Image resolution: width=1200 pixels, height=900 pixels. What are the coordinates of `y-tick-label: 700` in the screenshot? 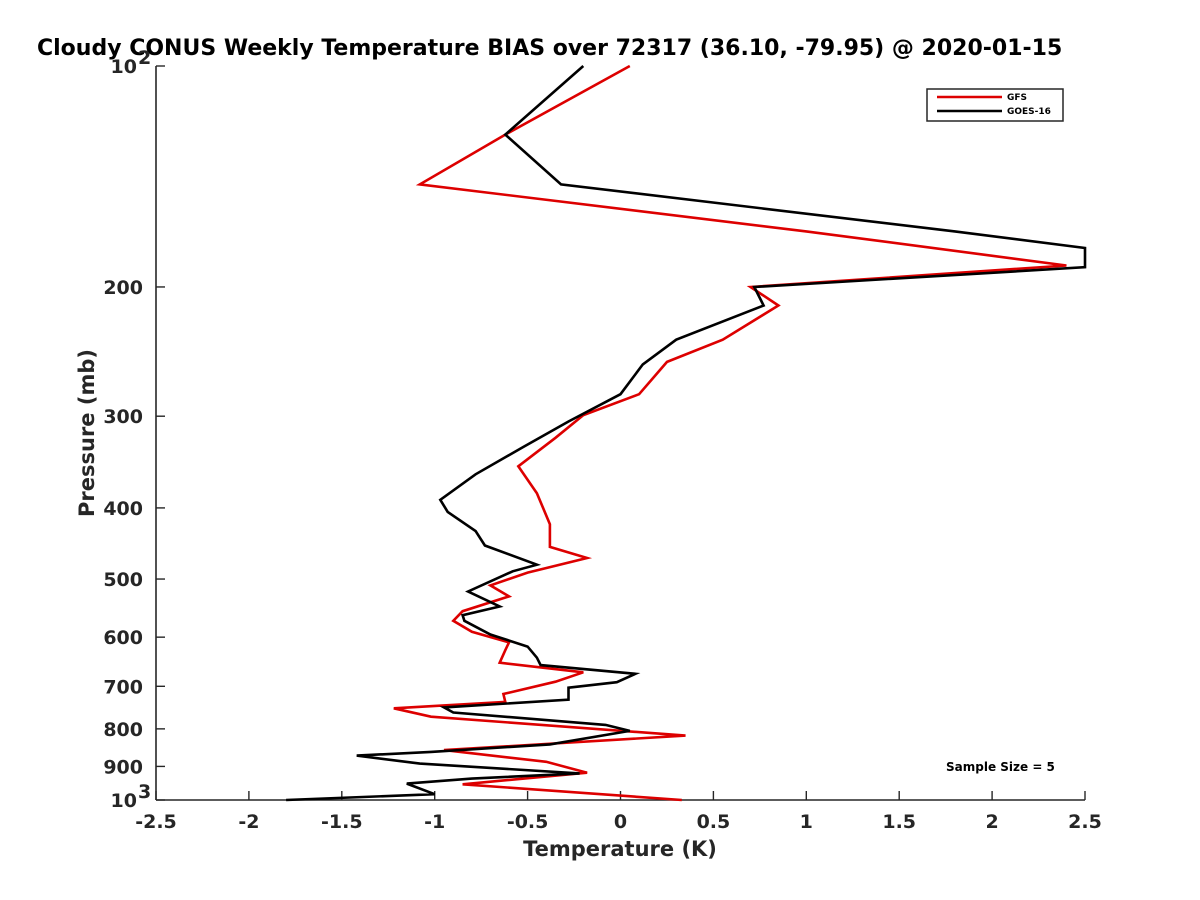 It's located at (123, 687).